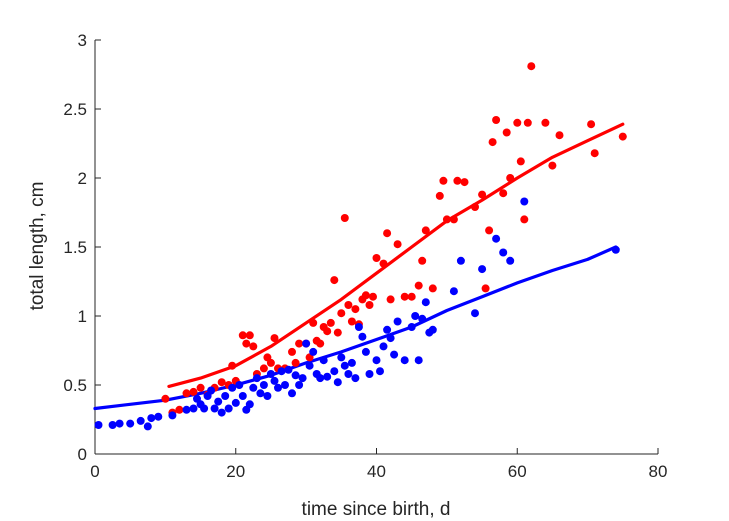 Image resolution: width=729 pixels, height=521 pixels. Describe the element at coordinates (37, 246) in the screenshot. I see `y-axis-label: total length, cm` at that location.